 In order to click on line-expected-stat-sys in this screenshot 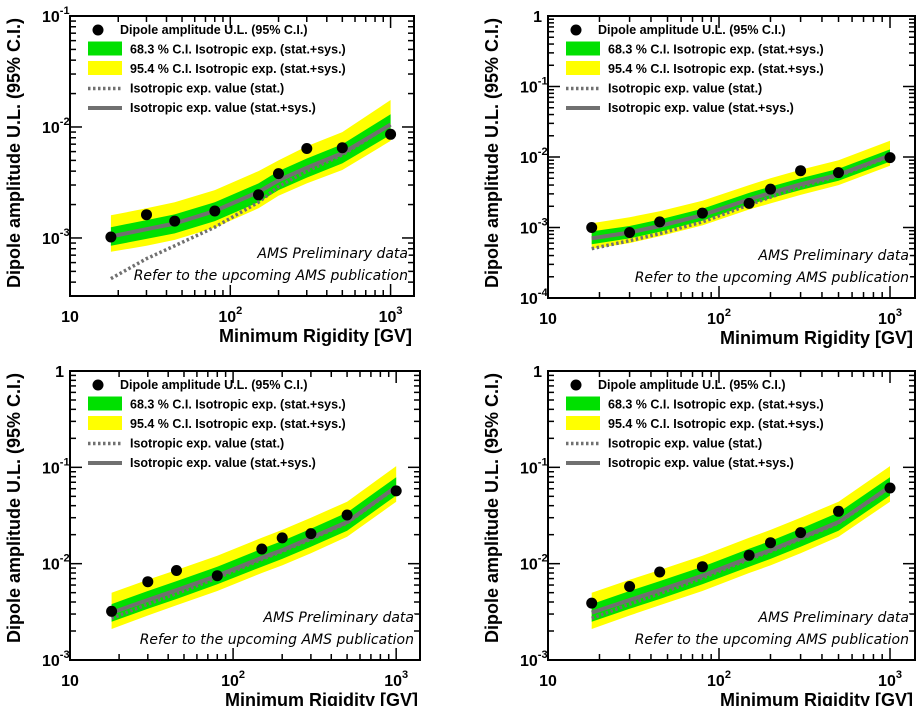, I will do `click(254, 550)`.